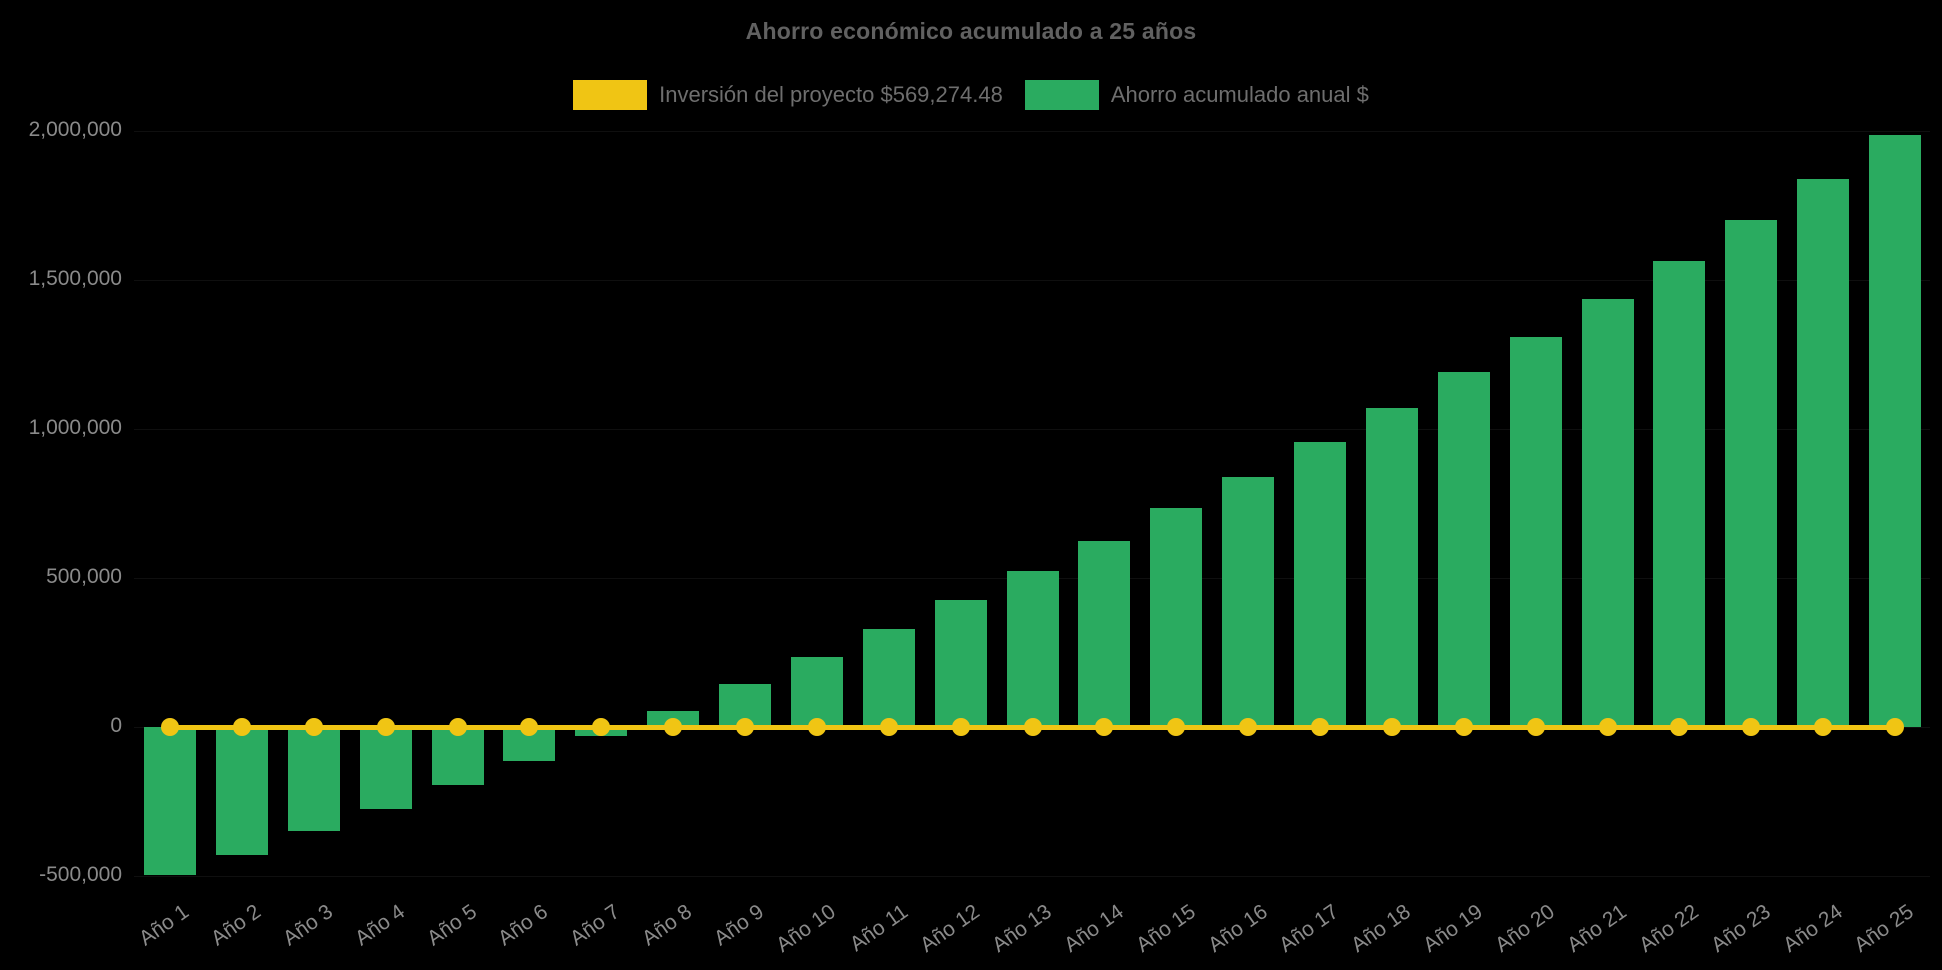 Image resolution: width=1942 pixels, height=970 pixels. What do you see at coordinates (1021, 929) in the screenshot?
I see `x-axis-label: Año 13` at bounding box center [1021, 929].